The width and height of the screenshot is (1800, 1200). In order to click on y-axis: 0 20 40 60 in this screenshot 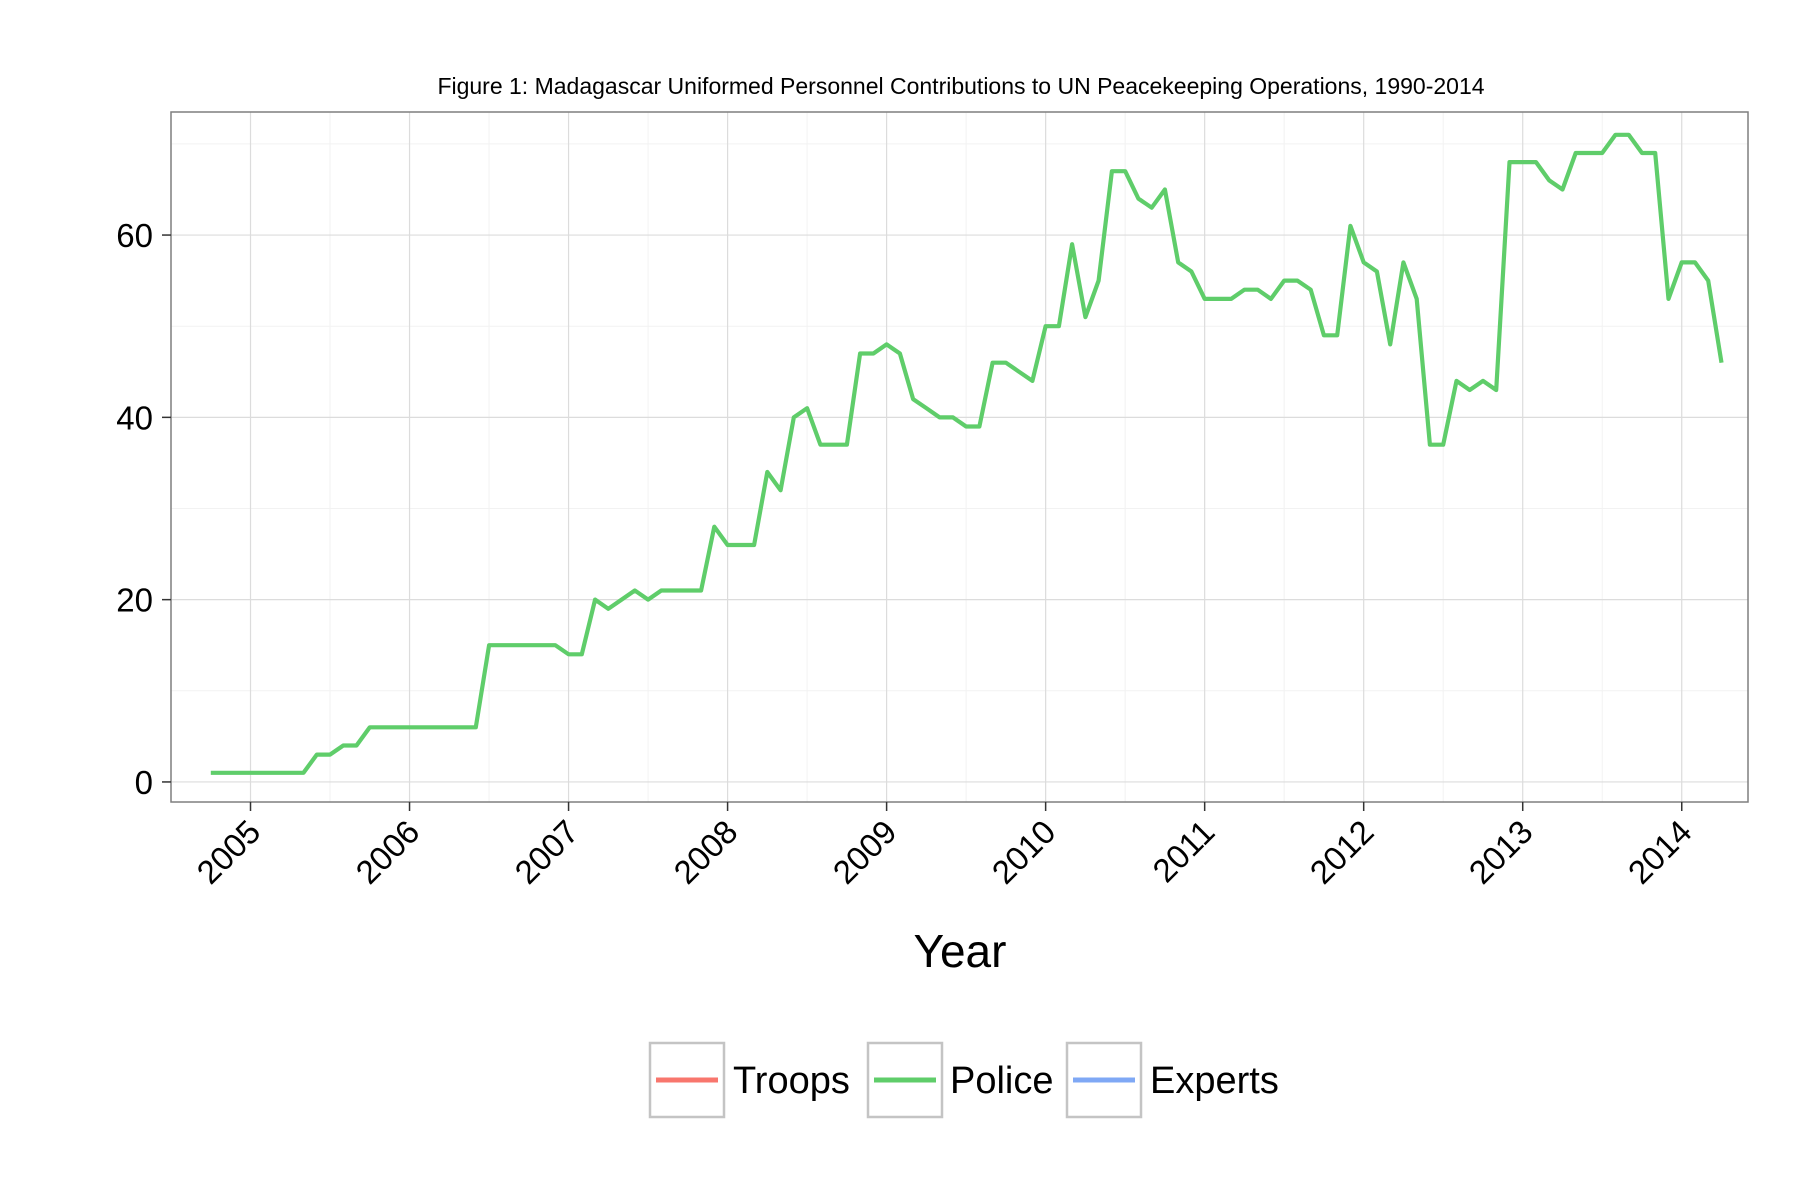, I will do `click(143, 509)`.